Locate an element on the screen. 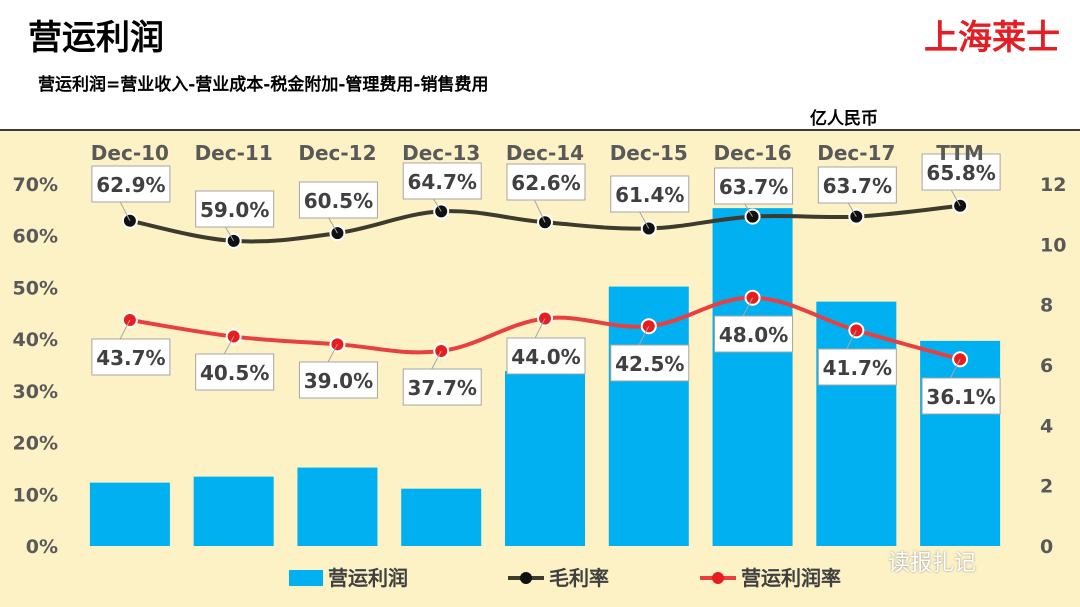  legend: 营运利润 毛利率 营运利润率 is located at coordinates (565, 578).